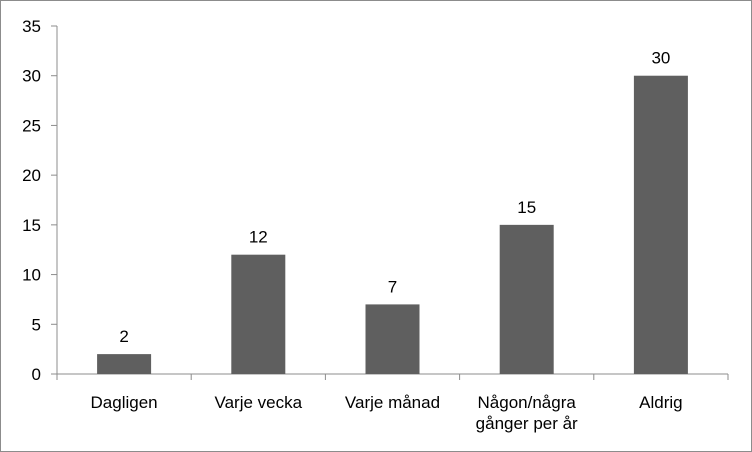 The height and width of the screenshot is (452, 752). I want to click on x-category-label: Varje vecka, so click(259, 402).